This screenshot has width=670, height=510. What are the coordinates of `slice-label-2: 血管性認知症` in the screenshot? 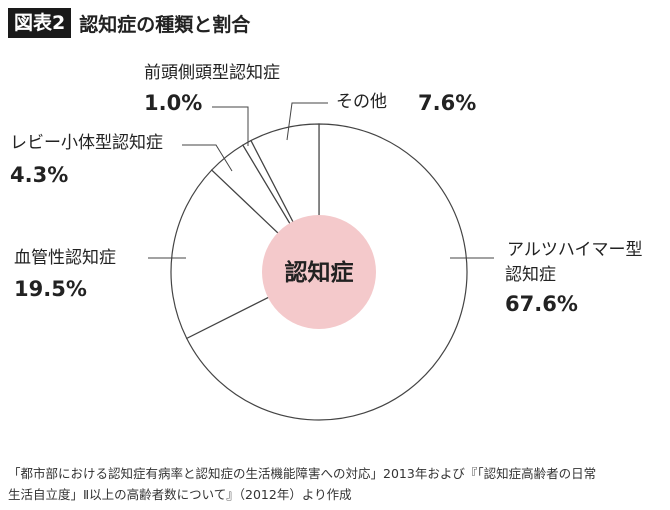 It's located at (65, 258).